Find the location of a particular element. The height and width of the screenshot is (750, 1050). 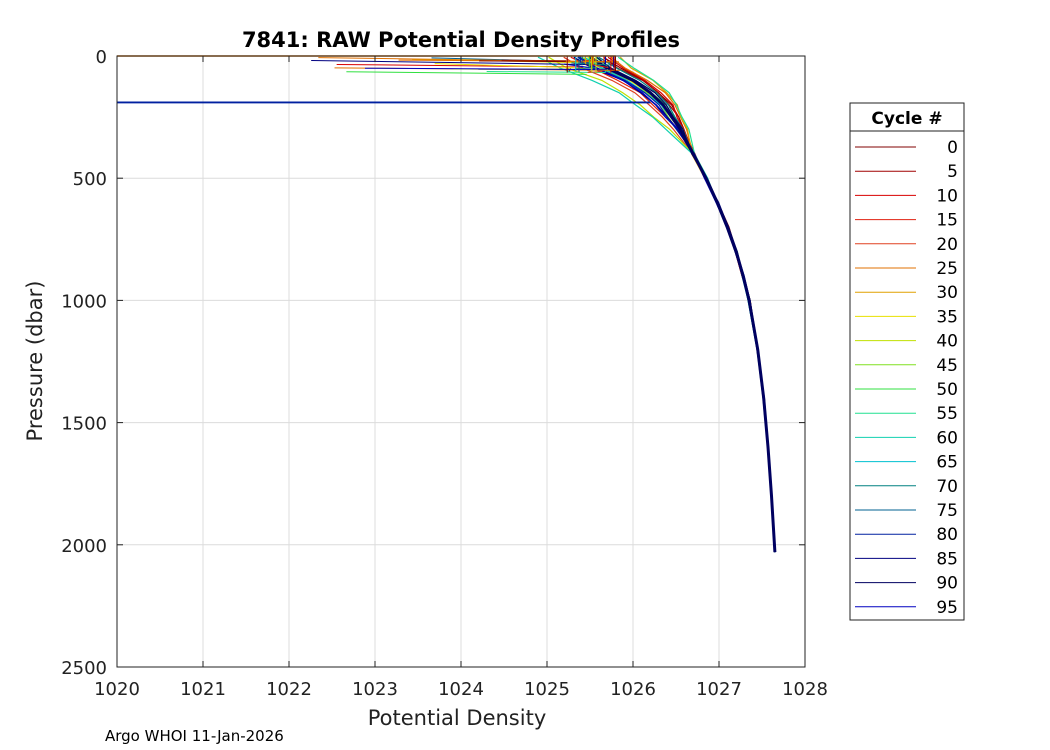

legend-label-30: 30 is located at coordinates (947, 293).